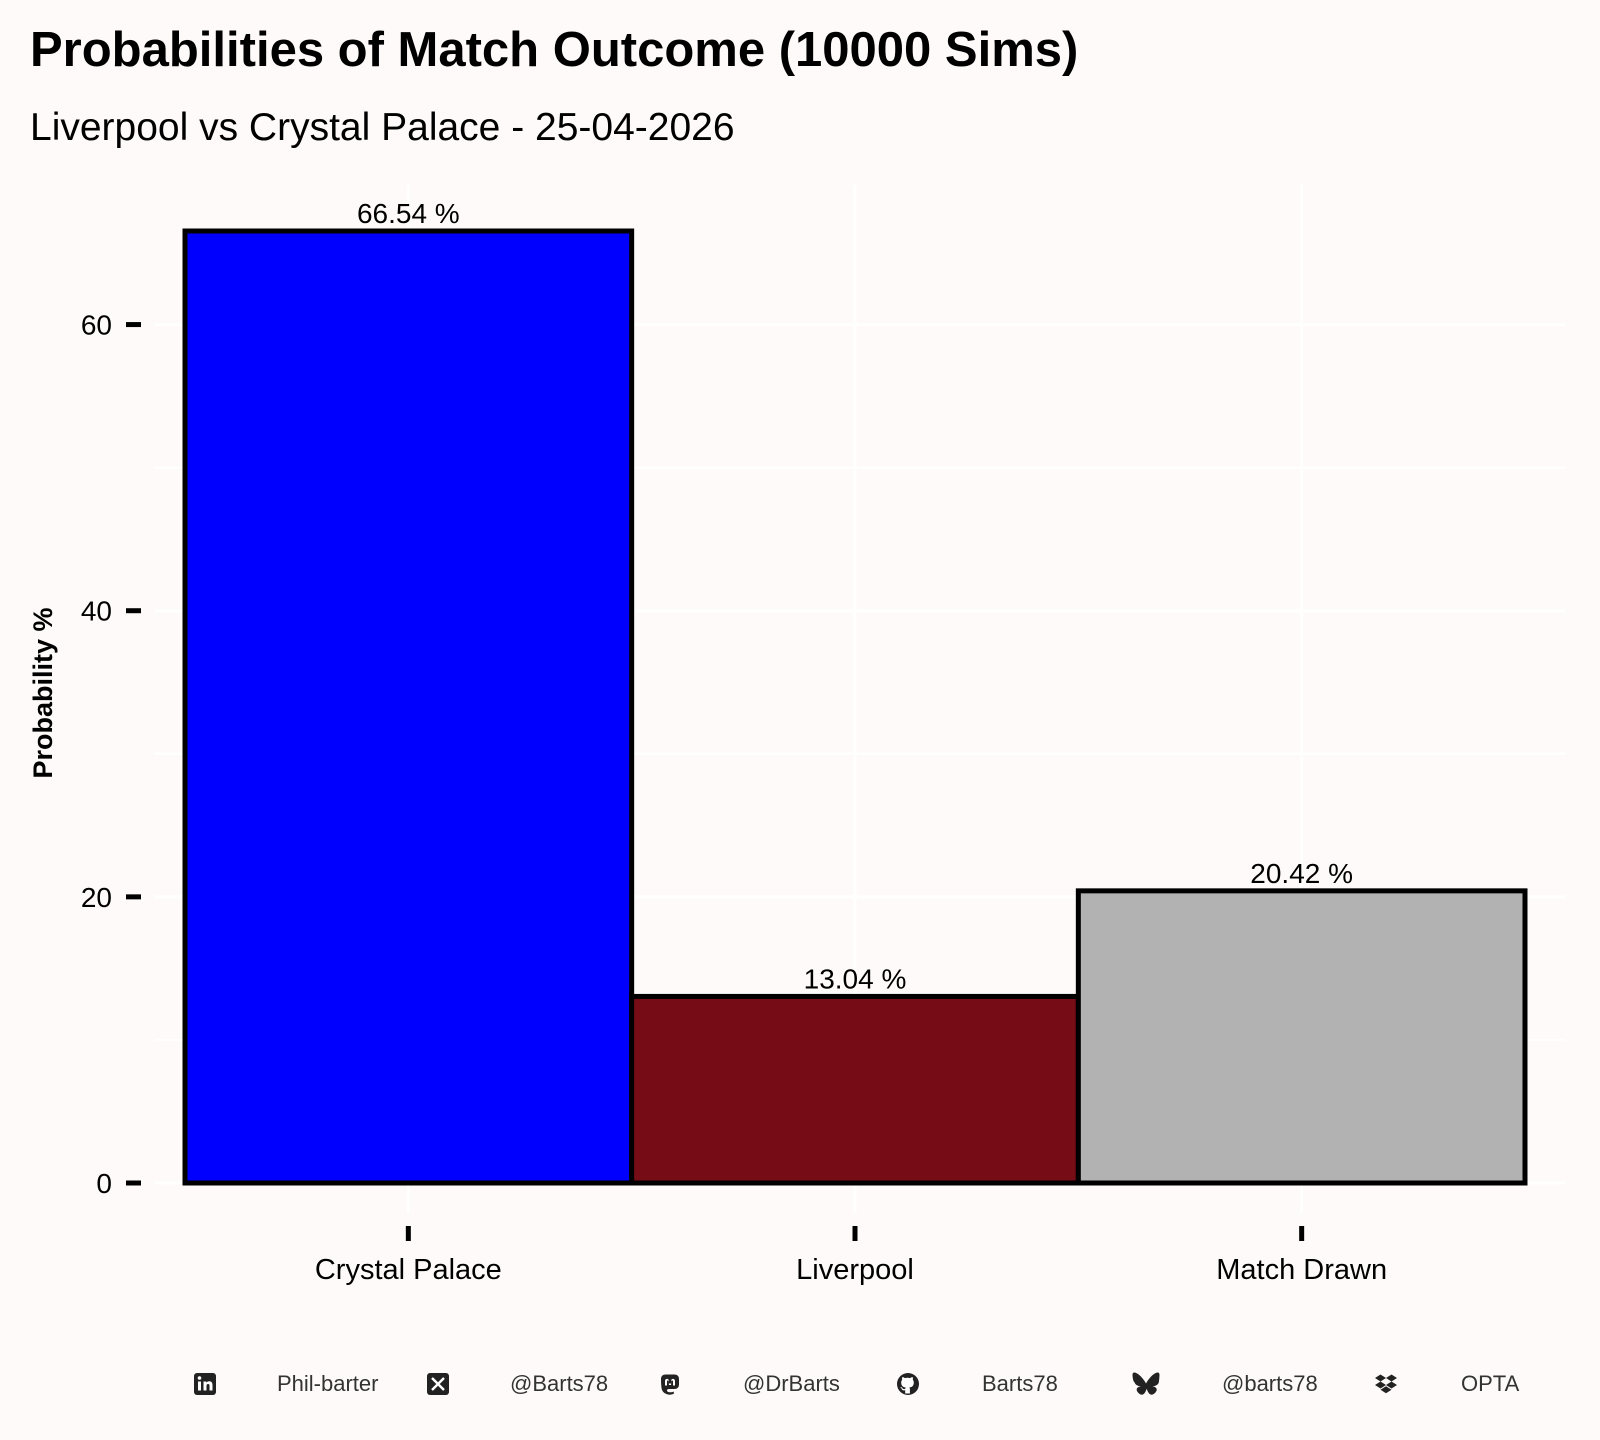 This screenshot has height=1440, width=1600. What do you see at coordinates (559, 1383) in the screenshot?
I see `caption-x-text: @Barts78` at bounding box center [559, 1383].